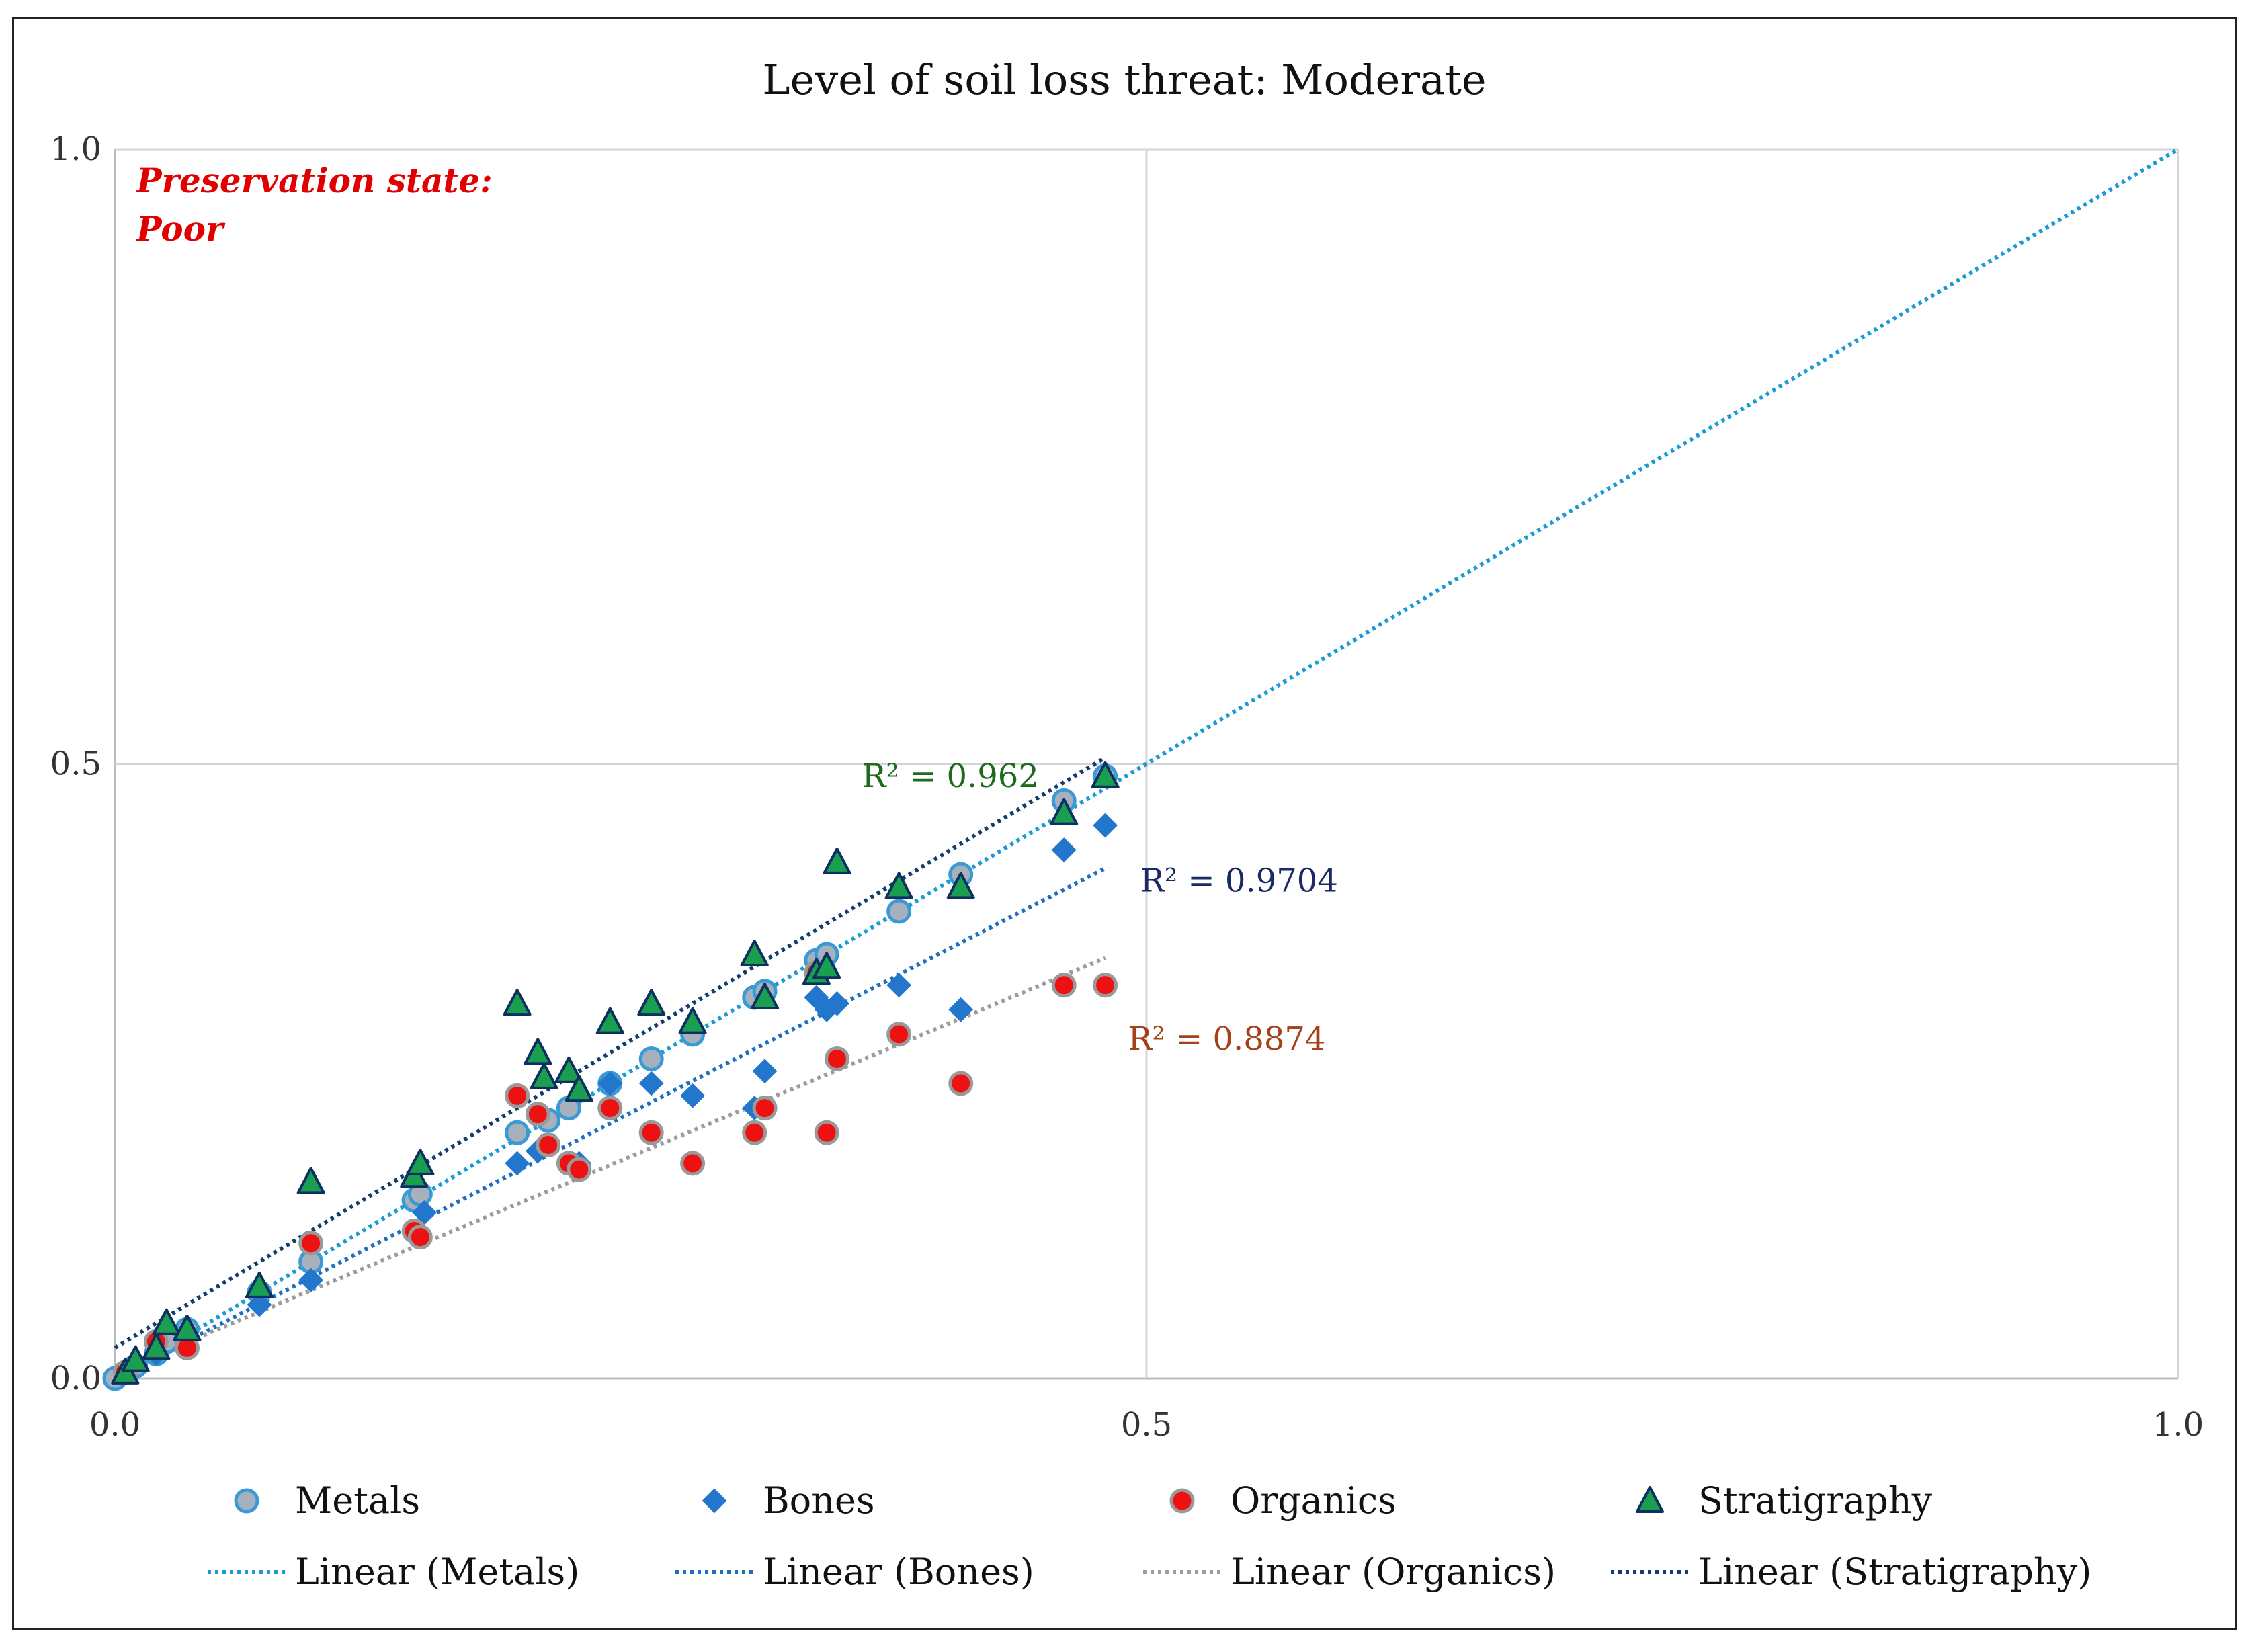 The height and width of the screenshot is (1652, 2250). What do you see at coordinates (75, 149) in the screenshot?
I see `y-tick-label: 1.0` at bounding box center [75, 149].